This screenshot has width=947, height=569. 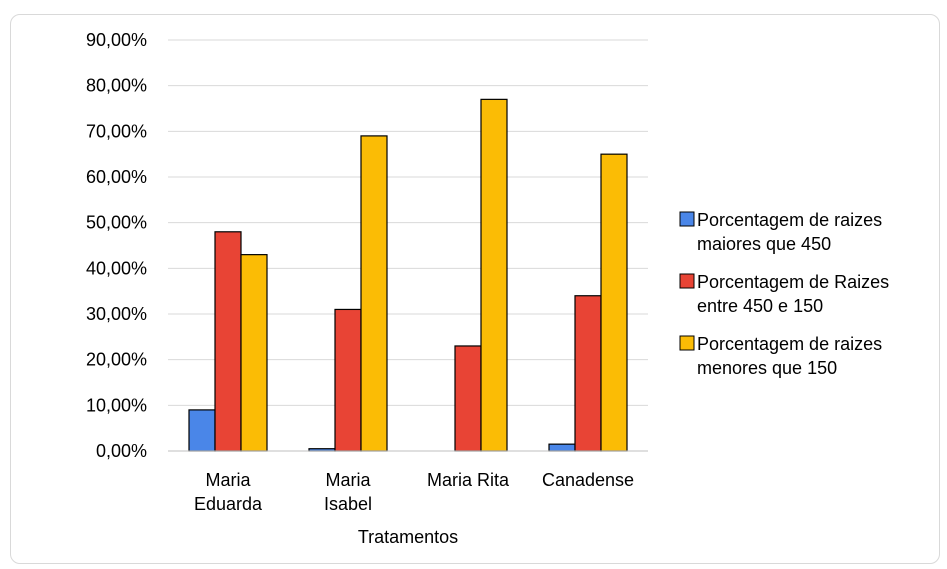 What do you see at coordinates (408, 537) in the screenshot?
I see `x-axis-title: Tratamentos` at bounding box center [408, 537].